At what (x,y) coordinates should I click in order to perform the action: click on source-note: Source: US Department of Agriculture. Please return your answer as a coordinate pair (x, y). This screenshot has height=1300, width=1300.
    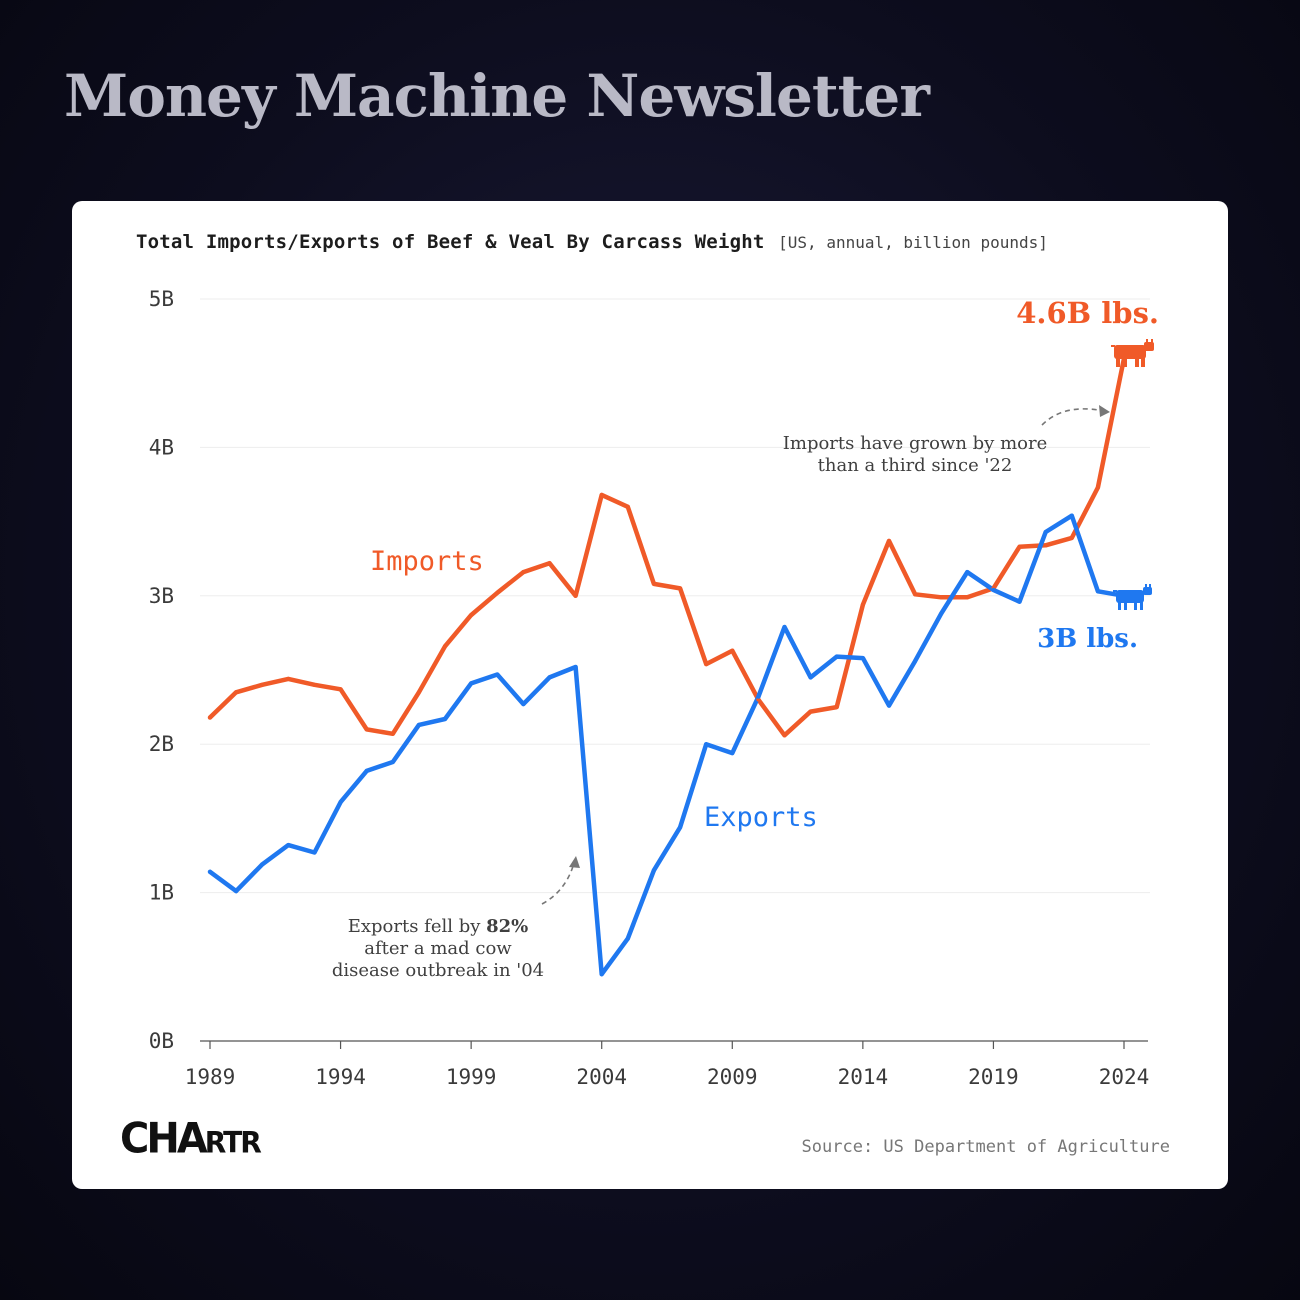
    Looking at the image, I should click on (985, 1147).